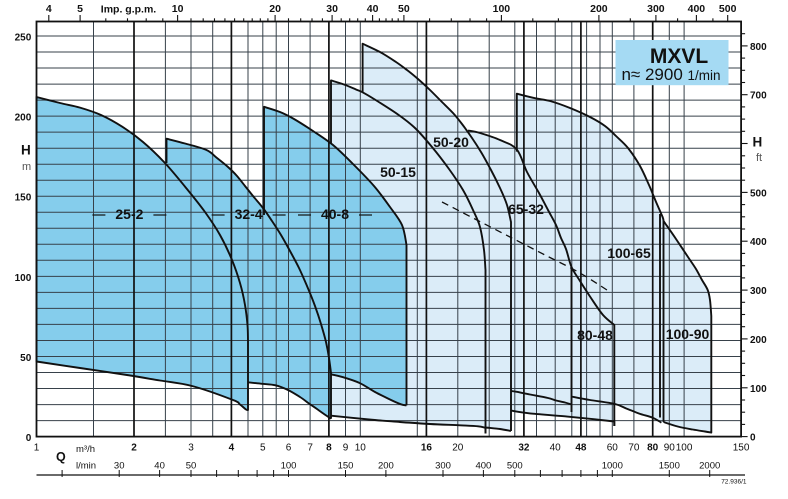 The image size is (788, 499). Describe the element at coordinates (289, 448) in the screenshot. I see `svg-text: 6` at that location.